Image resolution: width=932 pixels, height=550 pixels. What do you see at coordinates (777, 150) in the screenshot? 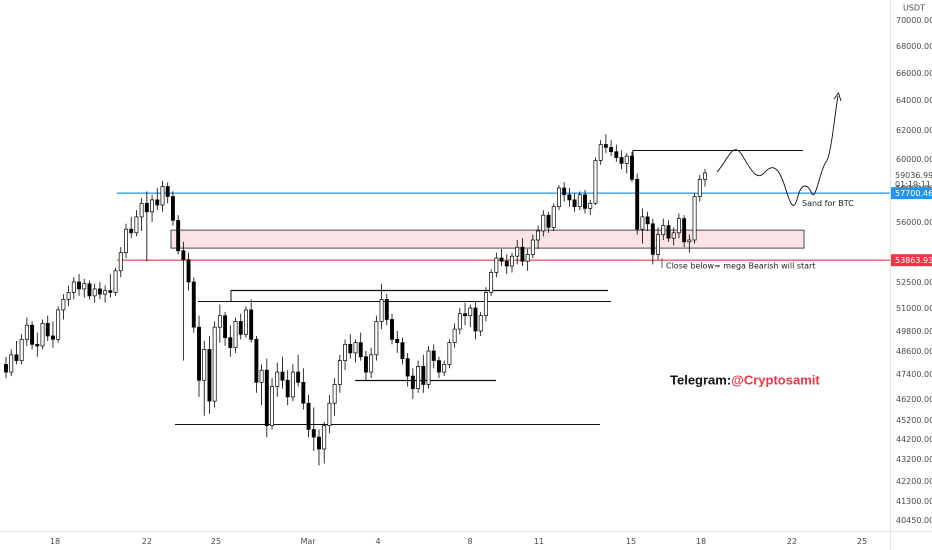
I see `projected-path` at bounding box center [777, 150].